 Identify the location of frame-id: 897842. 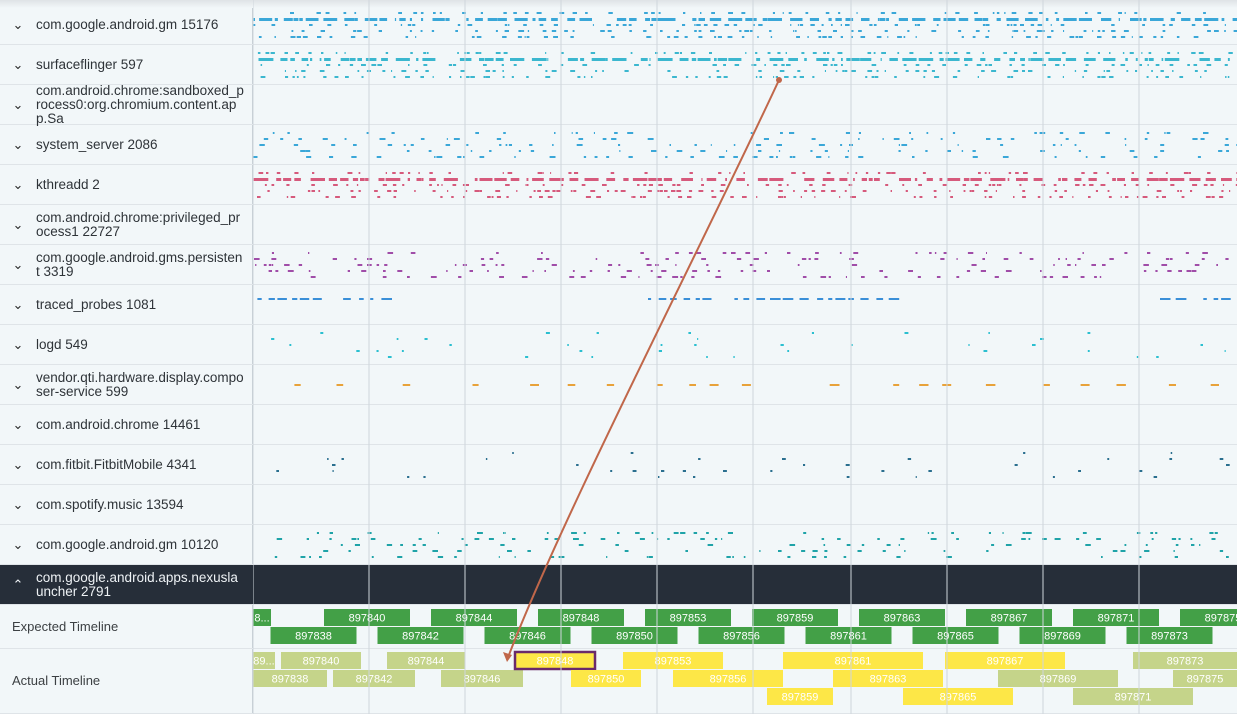
(374, 680).